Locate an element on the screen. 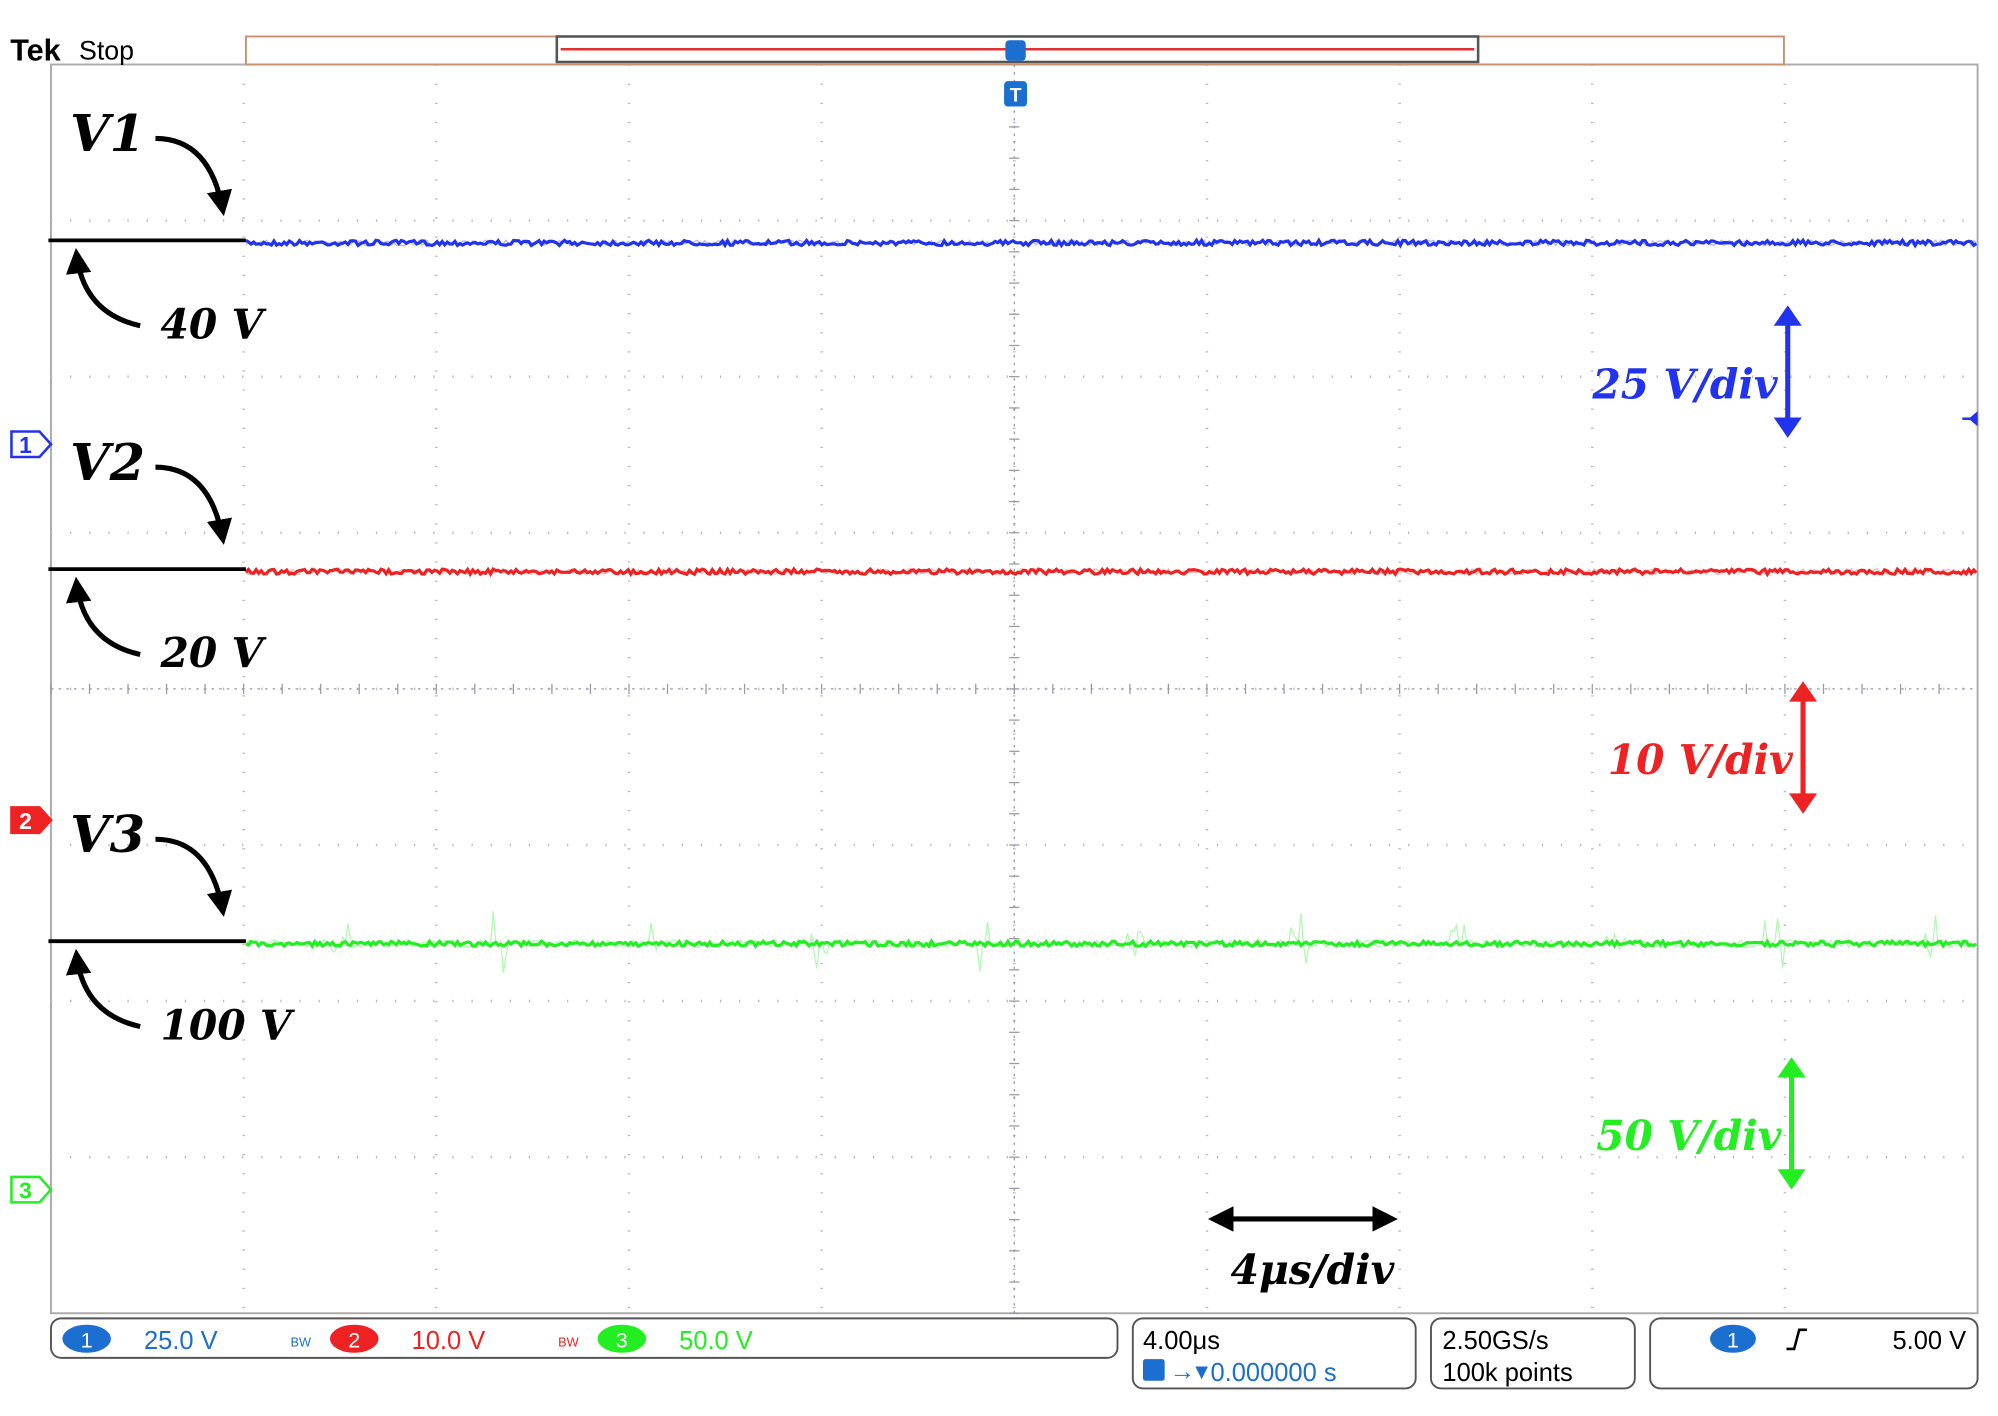 This screenshot has height=1416, width=1998. channel-number: 2 is located at coordinates (354, 1340).